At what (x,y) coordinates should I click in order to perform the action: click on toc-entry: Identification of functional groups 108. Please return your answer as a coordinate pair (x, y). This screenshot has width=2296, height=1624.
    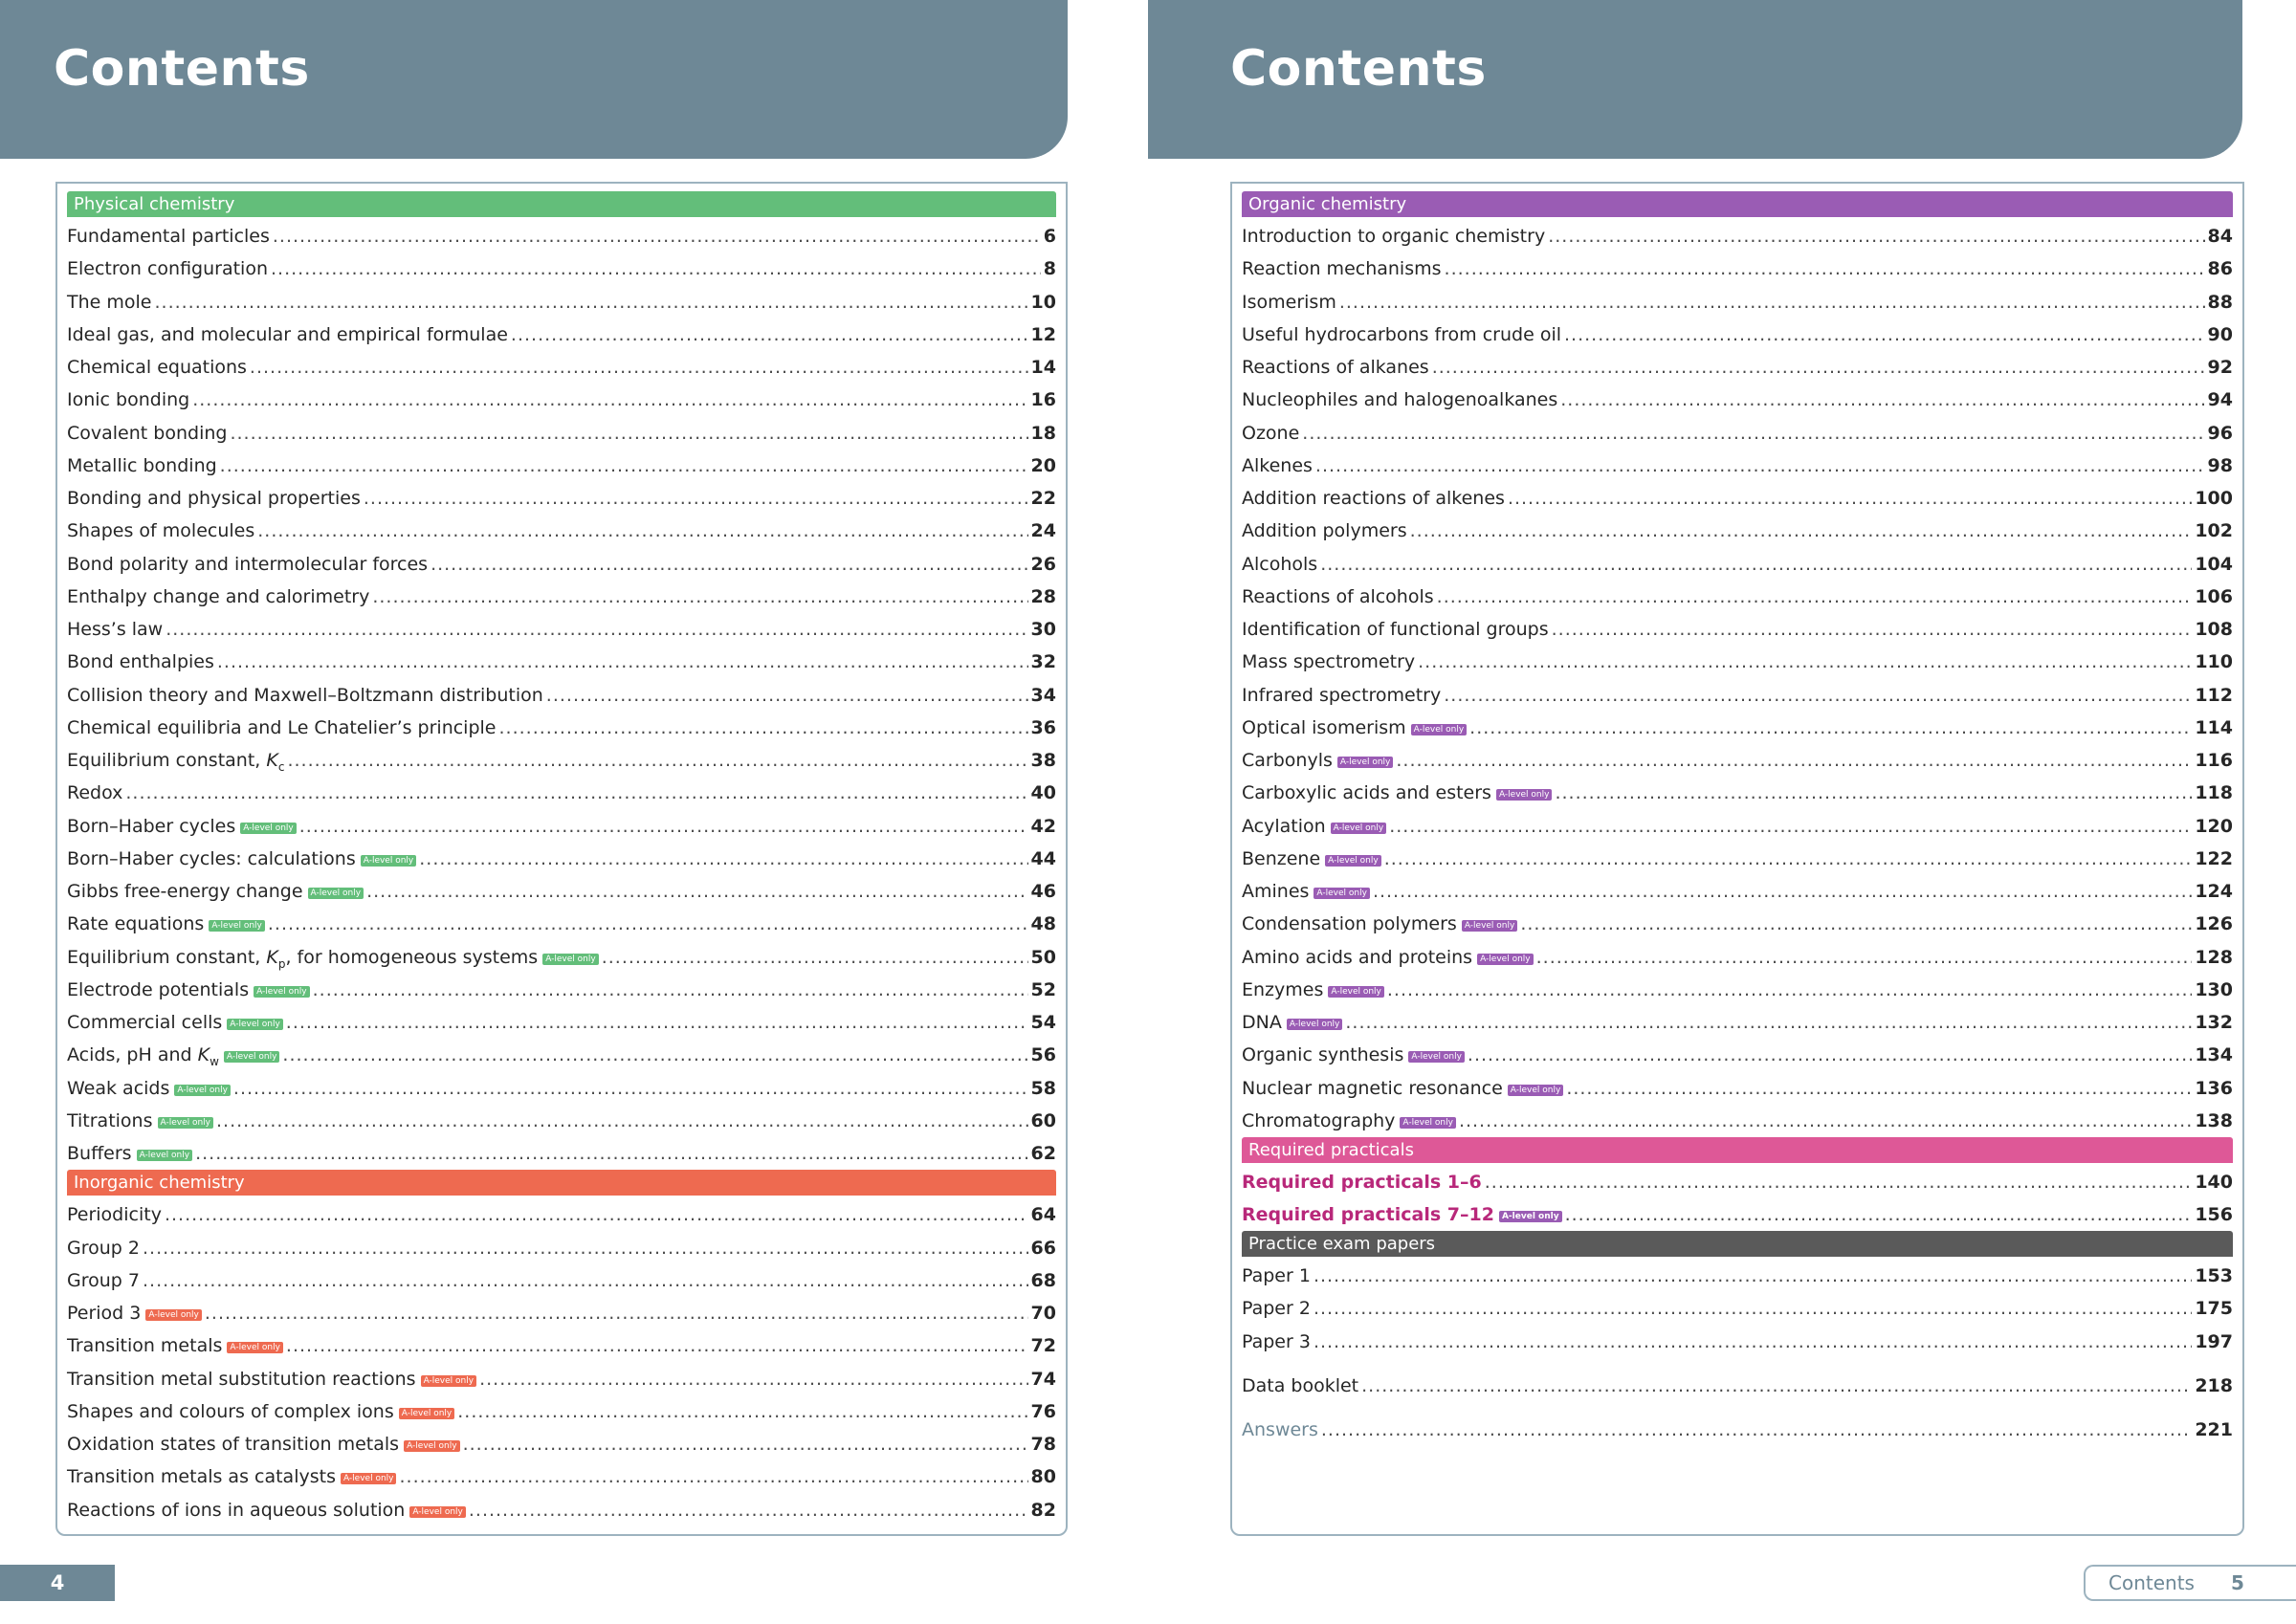
    Looking at the image, I should click on (1737, 629).